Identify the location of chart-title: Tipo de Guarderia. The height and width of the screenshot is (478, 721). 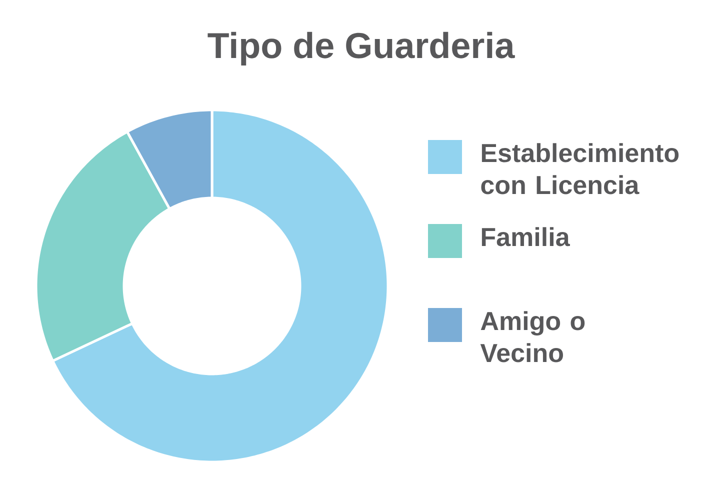
(361, 49).